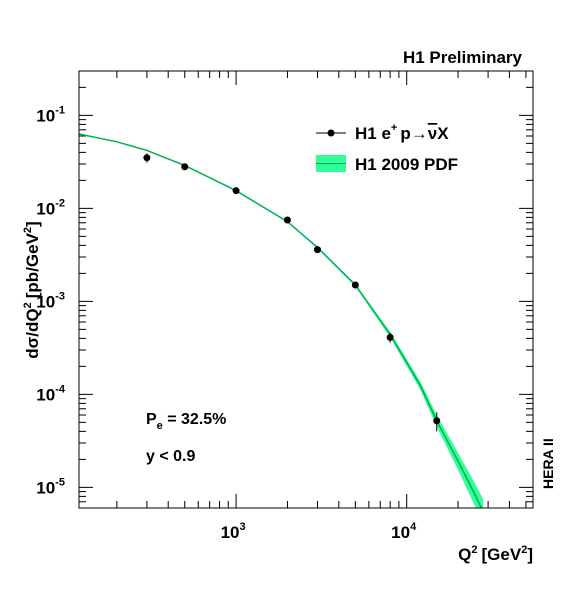 The image size is (567, 592). Describe the element at coordinates (32, 265) in the screenshot. I see `y-axis-label-unit: [pb/GeV` at that location.